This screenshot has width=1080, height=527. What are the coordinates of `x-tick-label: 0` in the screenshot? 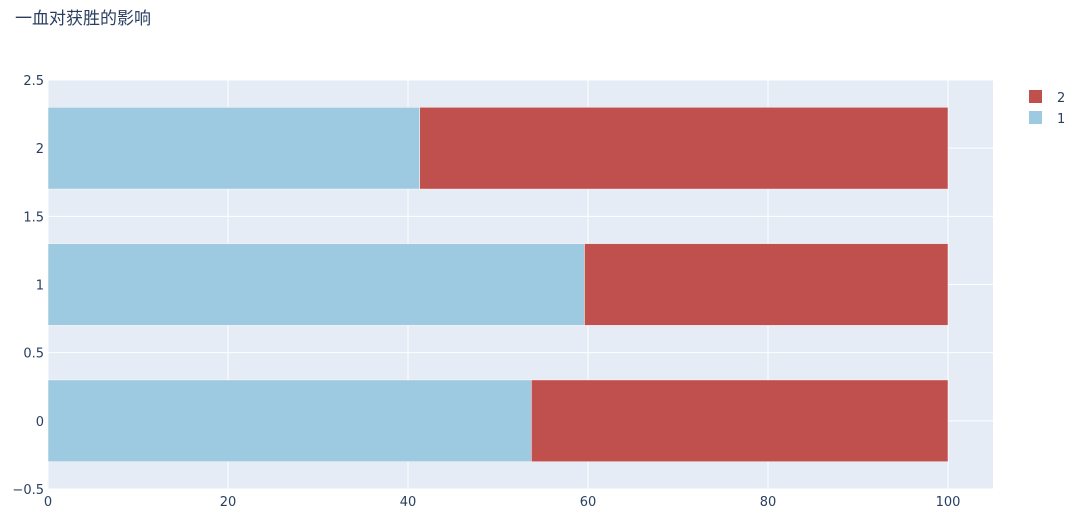 It's located at (48, 502).